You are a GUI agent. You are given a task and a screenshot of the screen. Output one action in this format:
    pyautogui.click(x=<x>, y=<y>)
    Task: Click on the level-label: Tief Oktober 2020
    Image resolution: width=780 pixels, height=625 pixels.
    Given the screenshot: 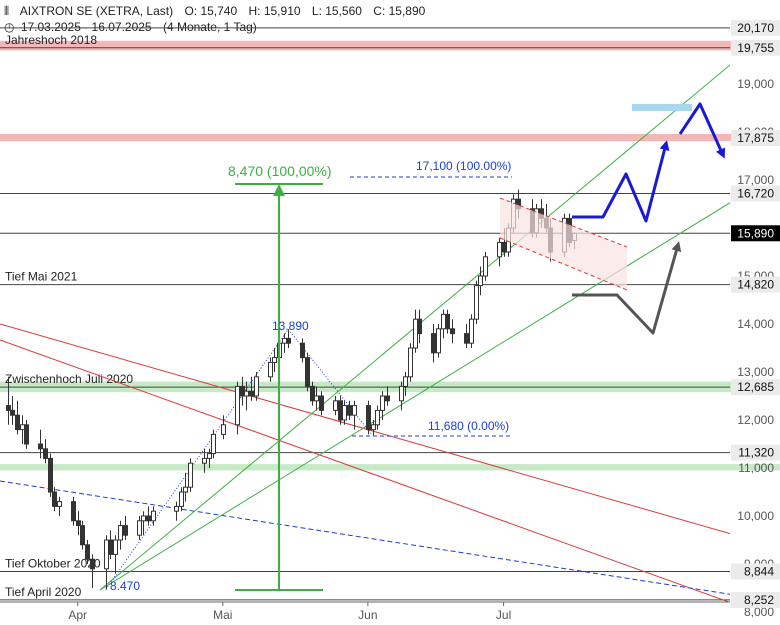 What is the action you would take?
    pyautogui.click(x=53, y=563)
    